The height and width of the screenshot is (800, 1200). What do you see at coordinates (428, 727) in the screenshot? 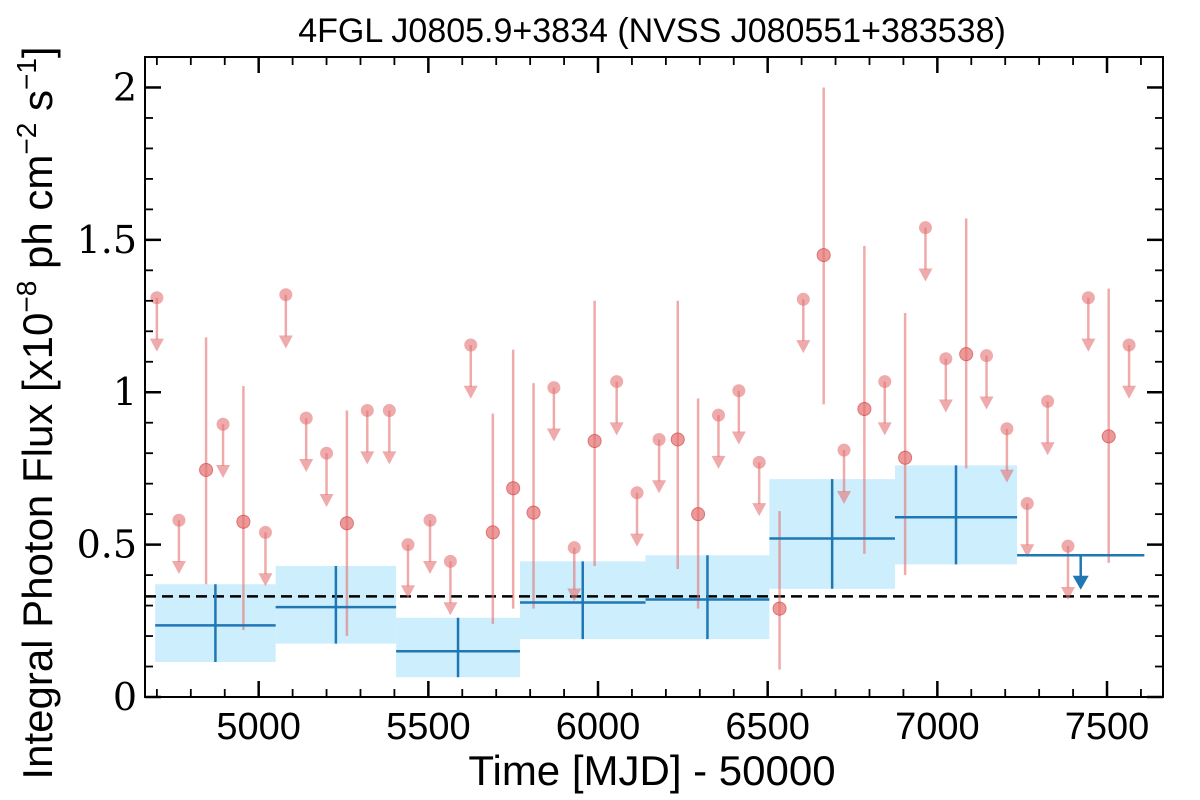
I see `x-tick-label: 5500` at bounding box center [428, 727].